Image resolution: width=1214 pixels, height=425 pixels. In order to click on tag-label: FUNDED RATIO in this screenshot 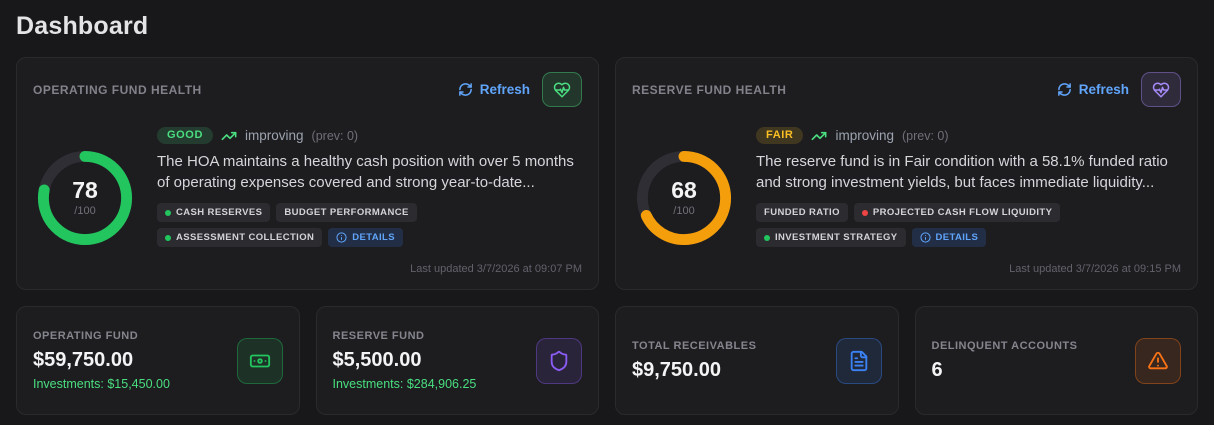, I will do `click(802, 213)`.